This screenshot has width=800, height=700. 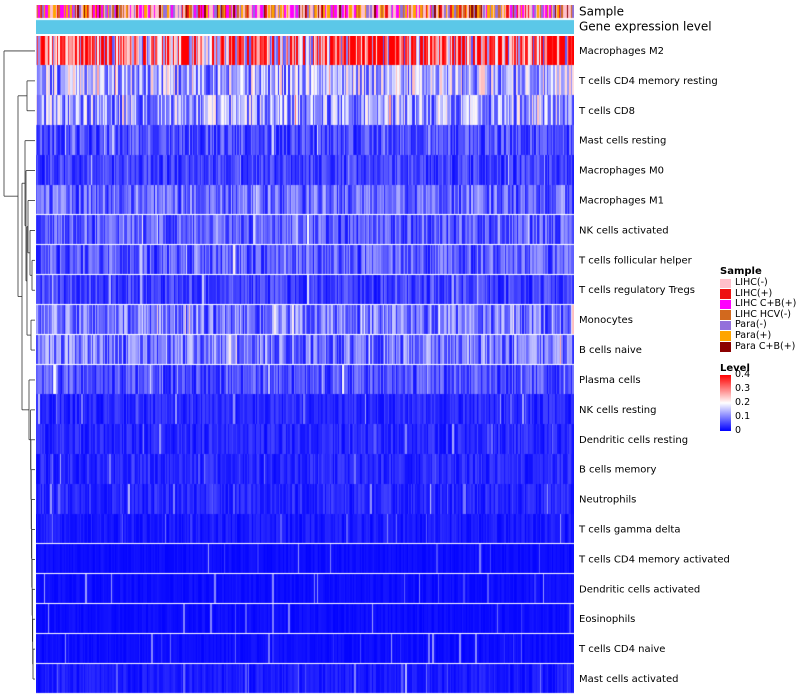 I want to click on legend-label: Para C+B(+), so click(x=765, y=346).